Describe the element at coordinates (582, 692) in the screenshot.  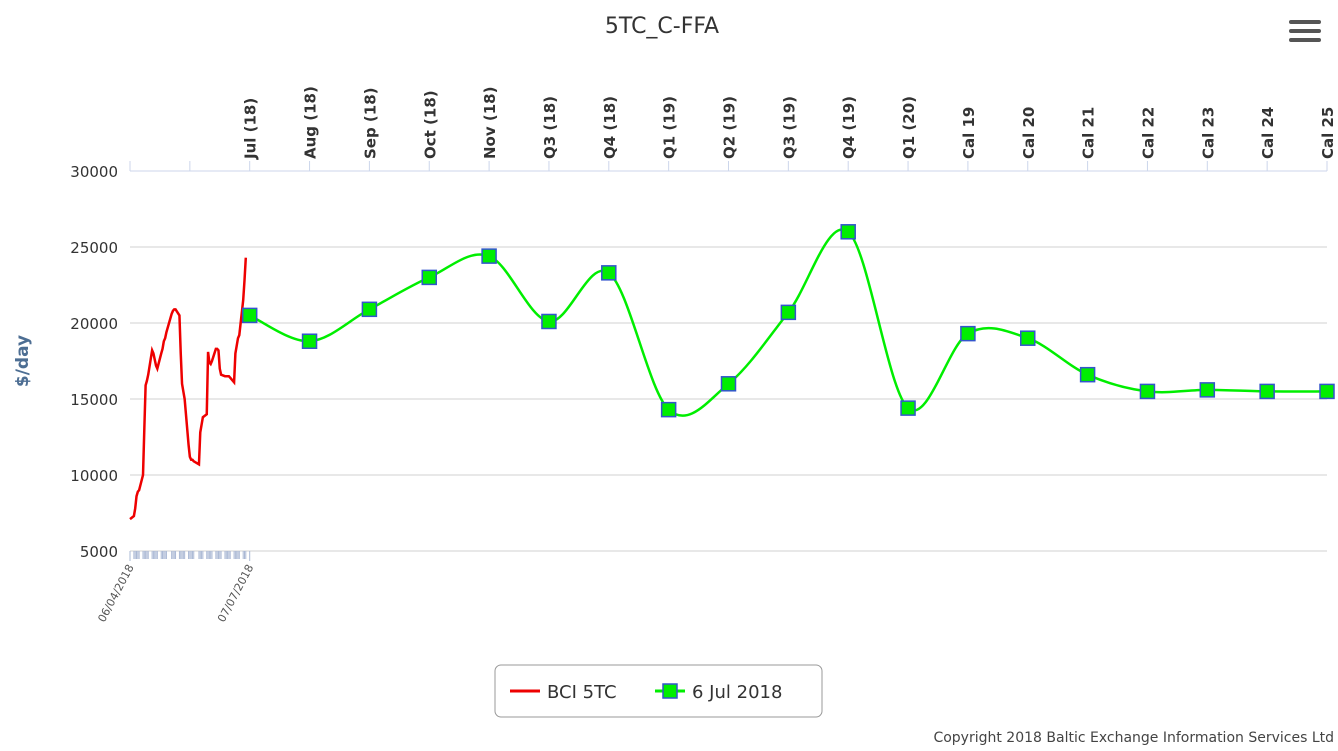
I see `legend-label: BCI 5TC` at that location.